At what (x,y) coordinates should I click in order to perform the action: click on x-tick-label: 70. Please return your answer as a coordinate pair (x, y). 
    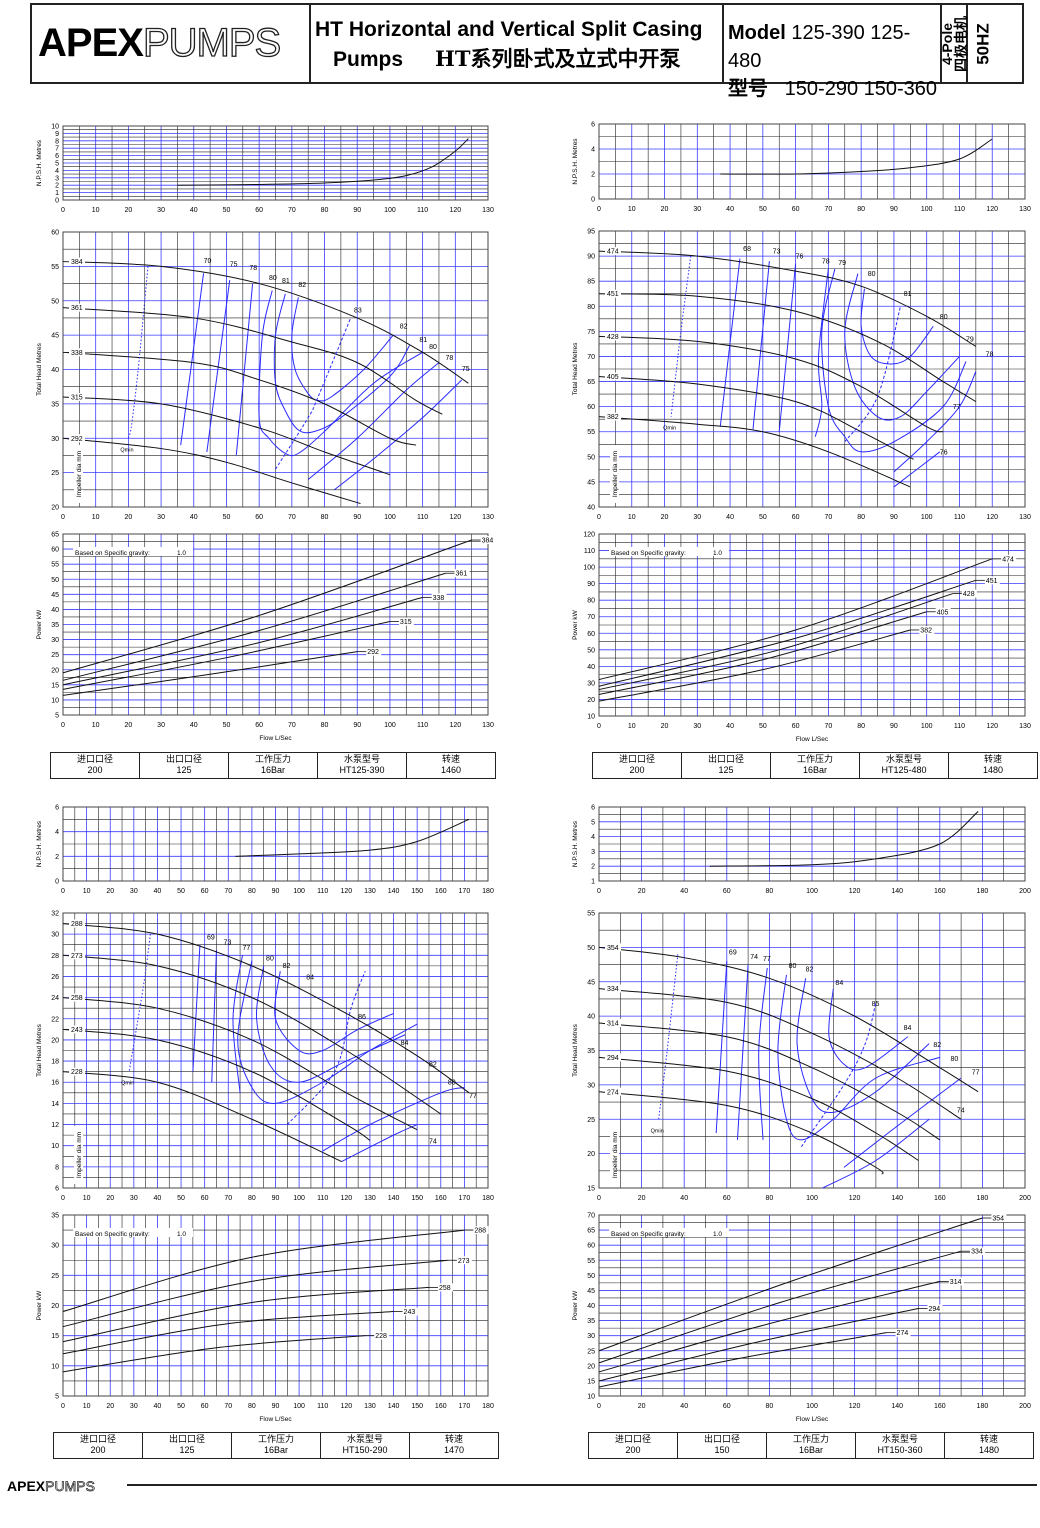
    Looking at the image, I should click on (228, 1198).